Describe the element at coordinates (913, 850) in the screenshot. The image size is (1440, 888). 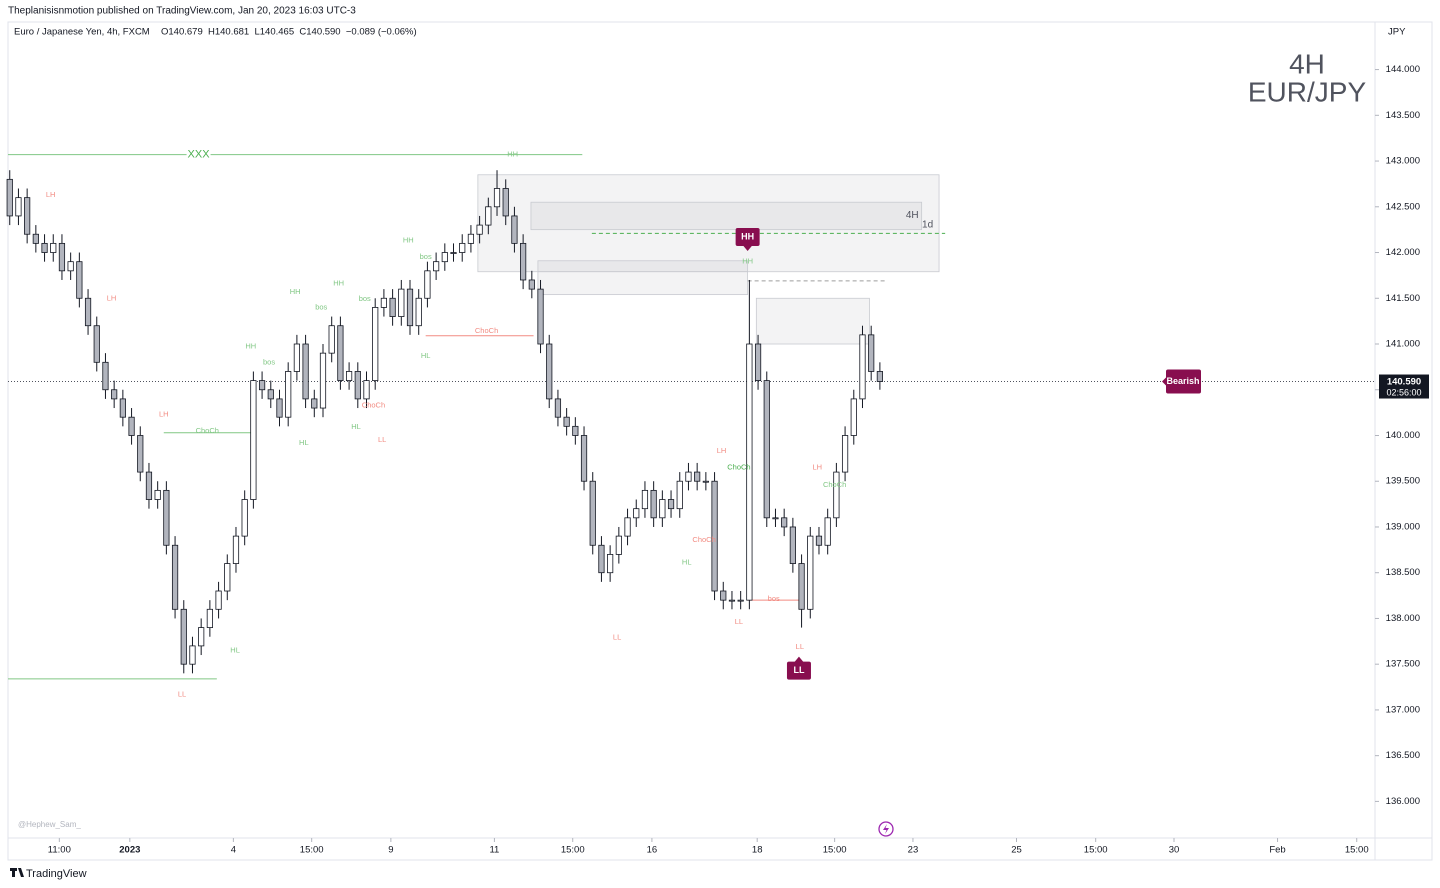
I see `x-tick-label: 23` at that location.